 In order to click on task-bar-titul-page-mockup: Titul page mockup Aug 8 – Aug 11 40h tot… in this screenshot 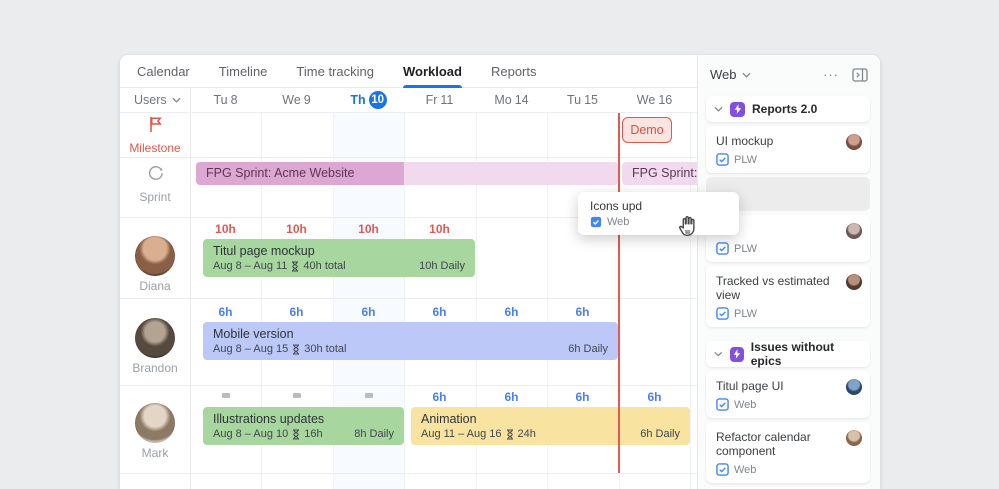, I will do `click(339, 258)`.